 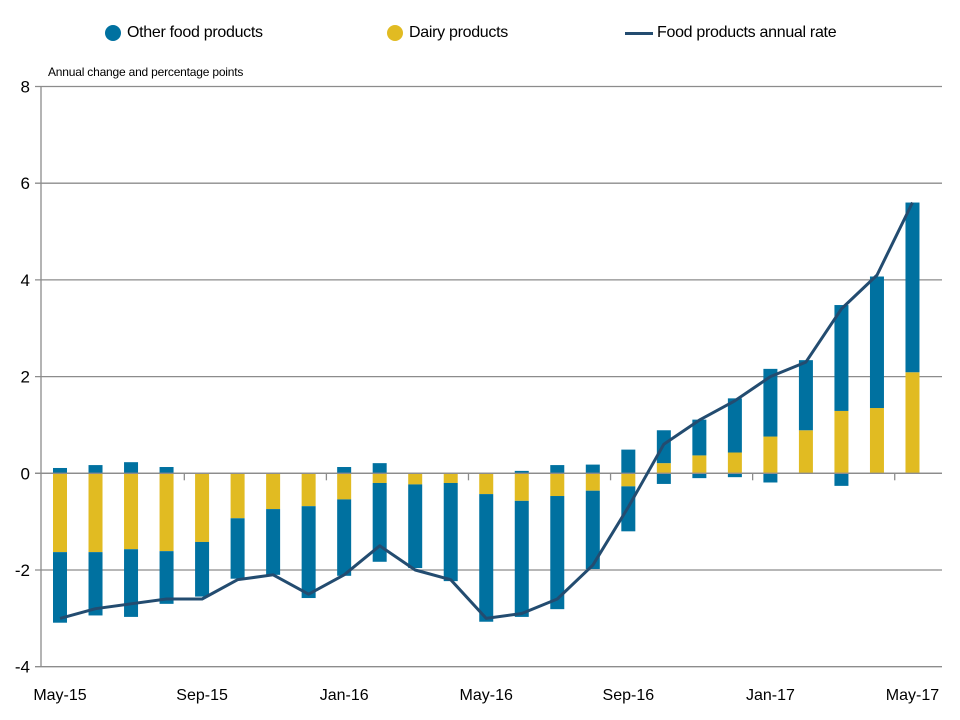 What do you see at coordinates (22, 570) in the screenshot?
I see `y-tick-label: -2` at bounding box center [22, 570].